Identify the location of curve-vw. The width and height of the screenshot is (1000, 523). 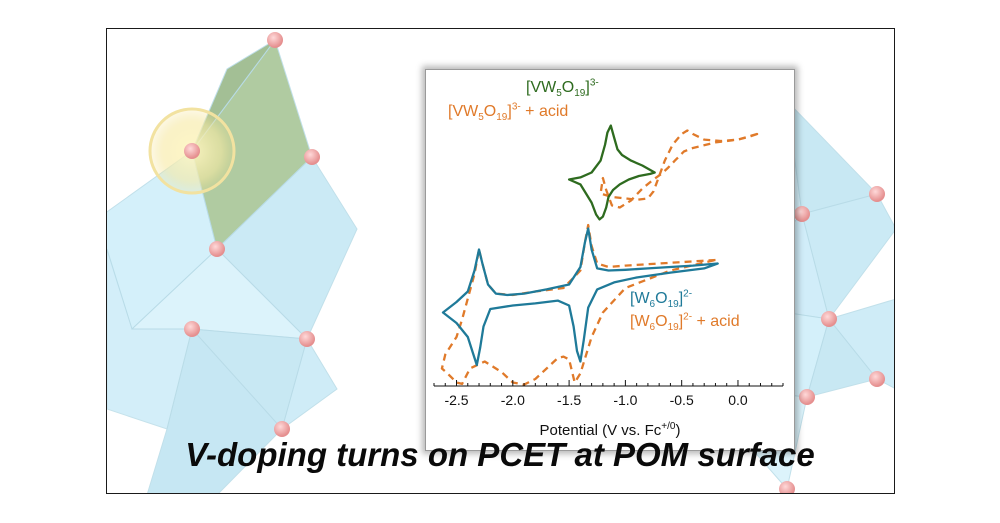
(611, 172).